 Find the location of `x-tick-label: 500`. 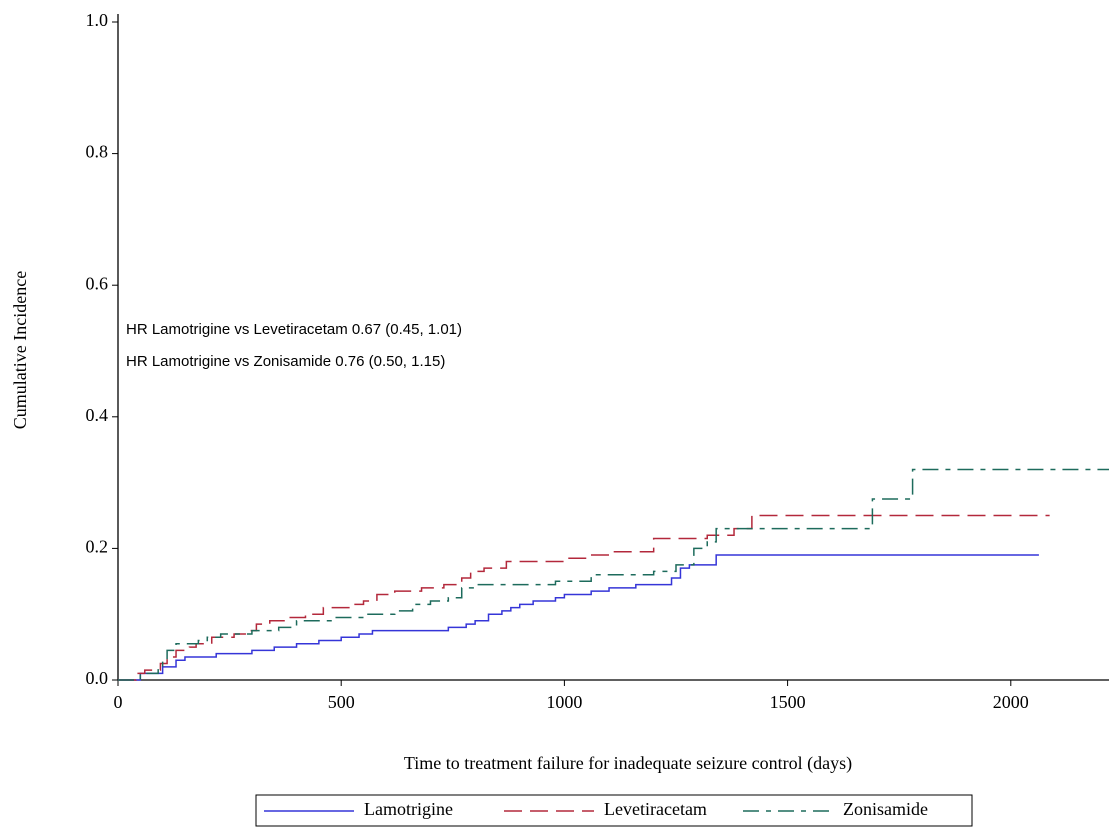

x-tick-label: 500 is located at coordinates (341, 702).